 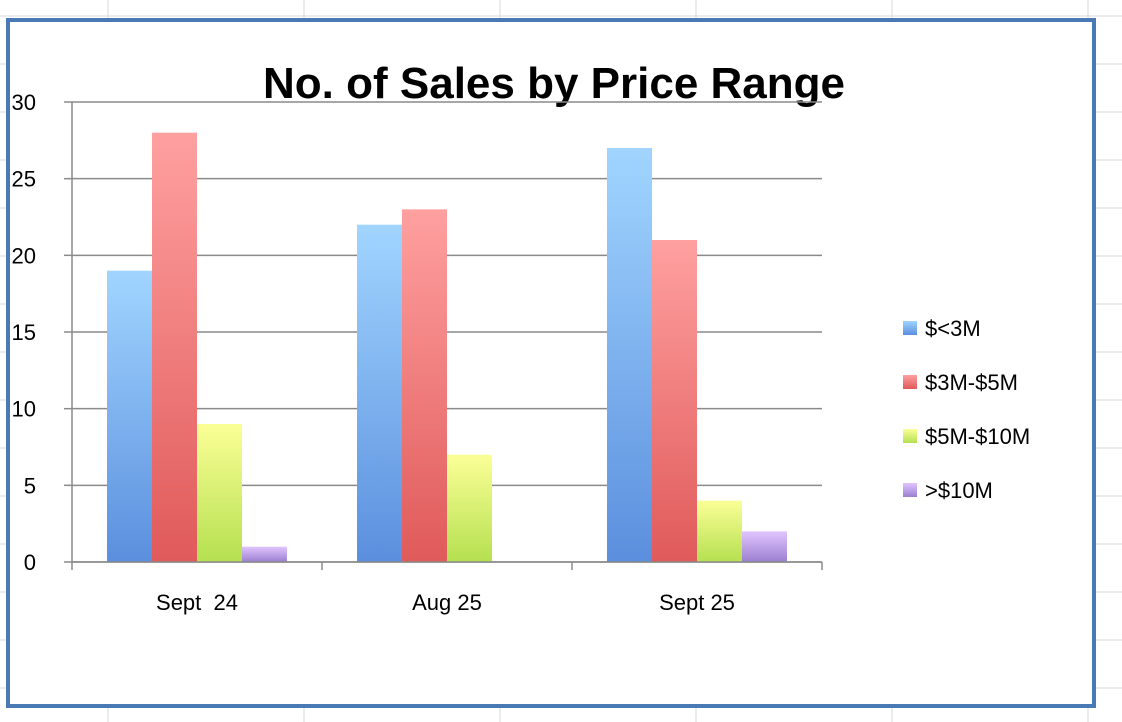 I want to click on y-tick-label: 20, so click(x=24, y=255).